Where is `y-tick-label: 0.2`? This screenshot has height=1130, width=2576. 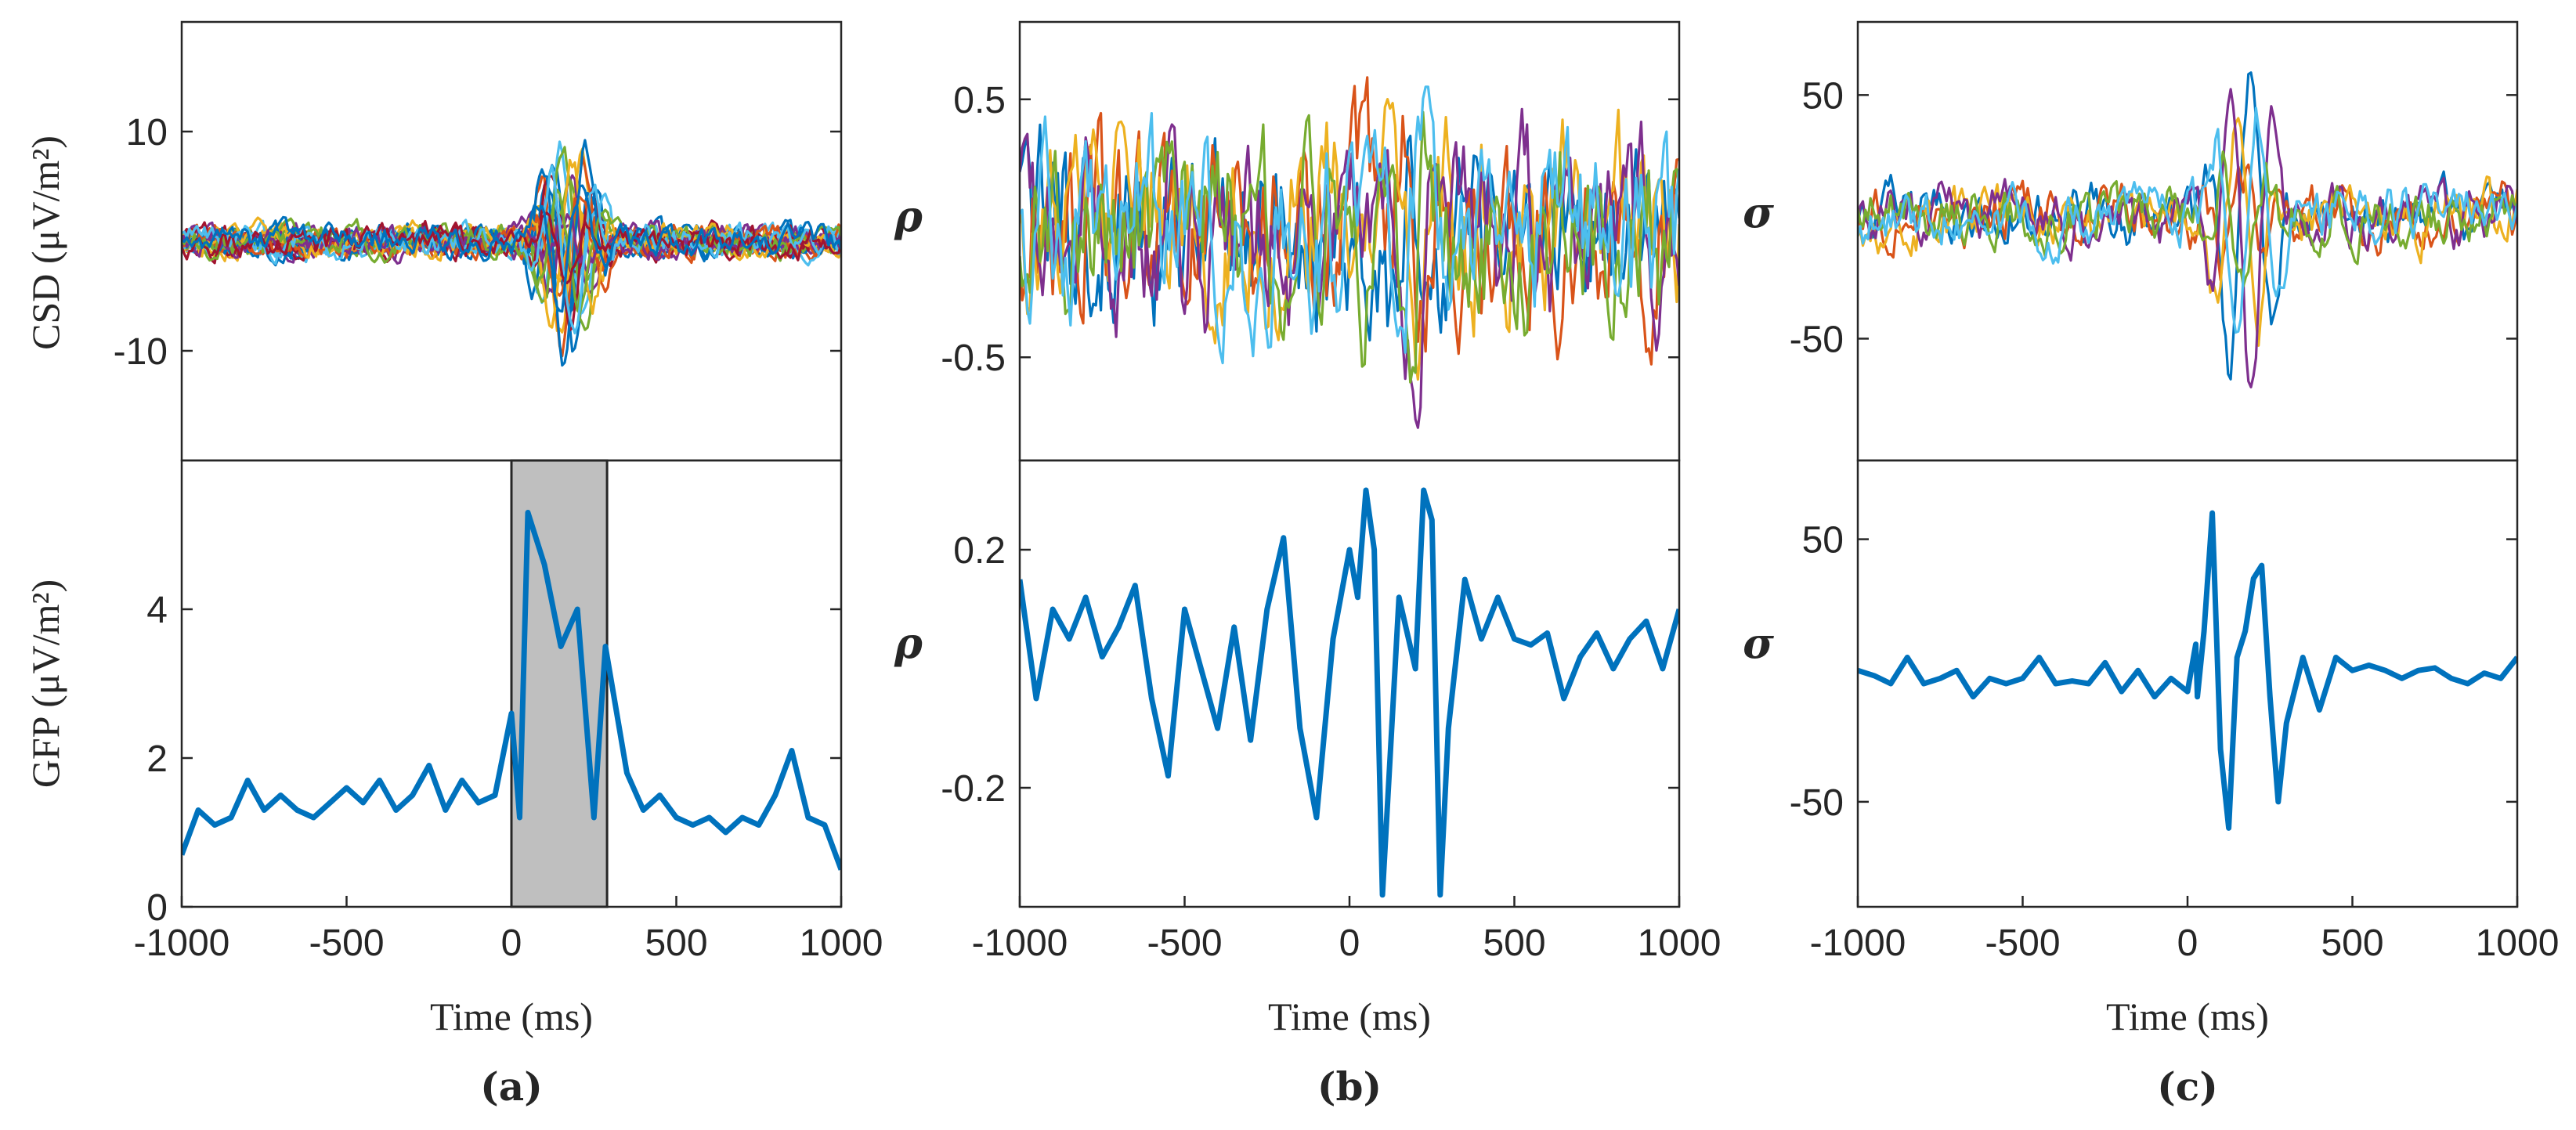 y-tick-label: 0.2 is located at coordinates (979, 551).